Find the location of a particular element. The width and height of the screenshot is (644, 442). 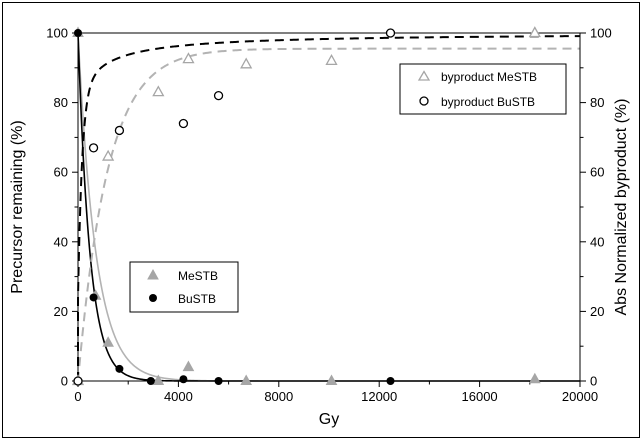

legend-bustb-marker is located at coordinates (153, 298).